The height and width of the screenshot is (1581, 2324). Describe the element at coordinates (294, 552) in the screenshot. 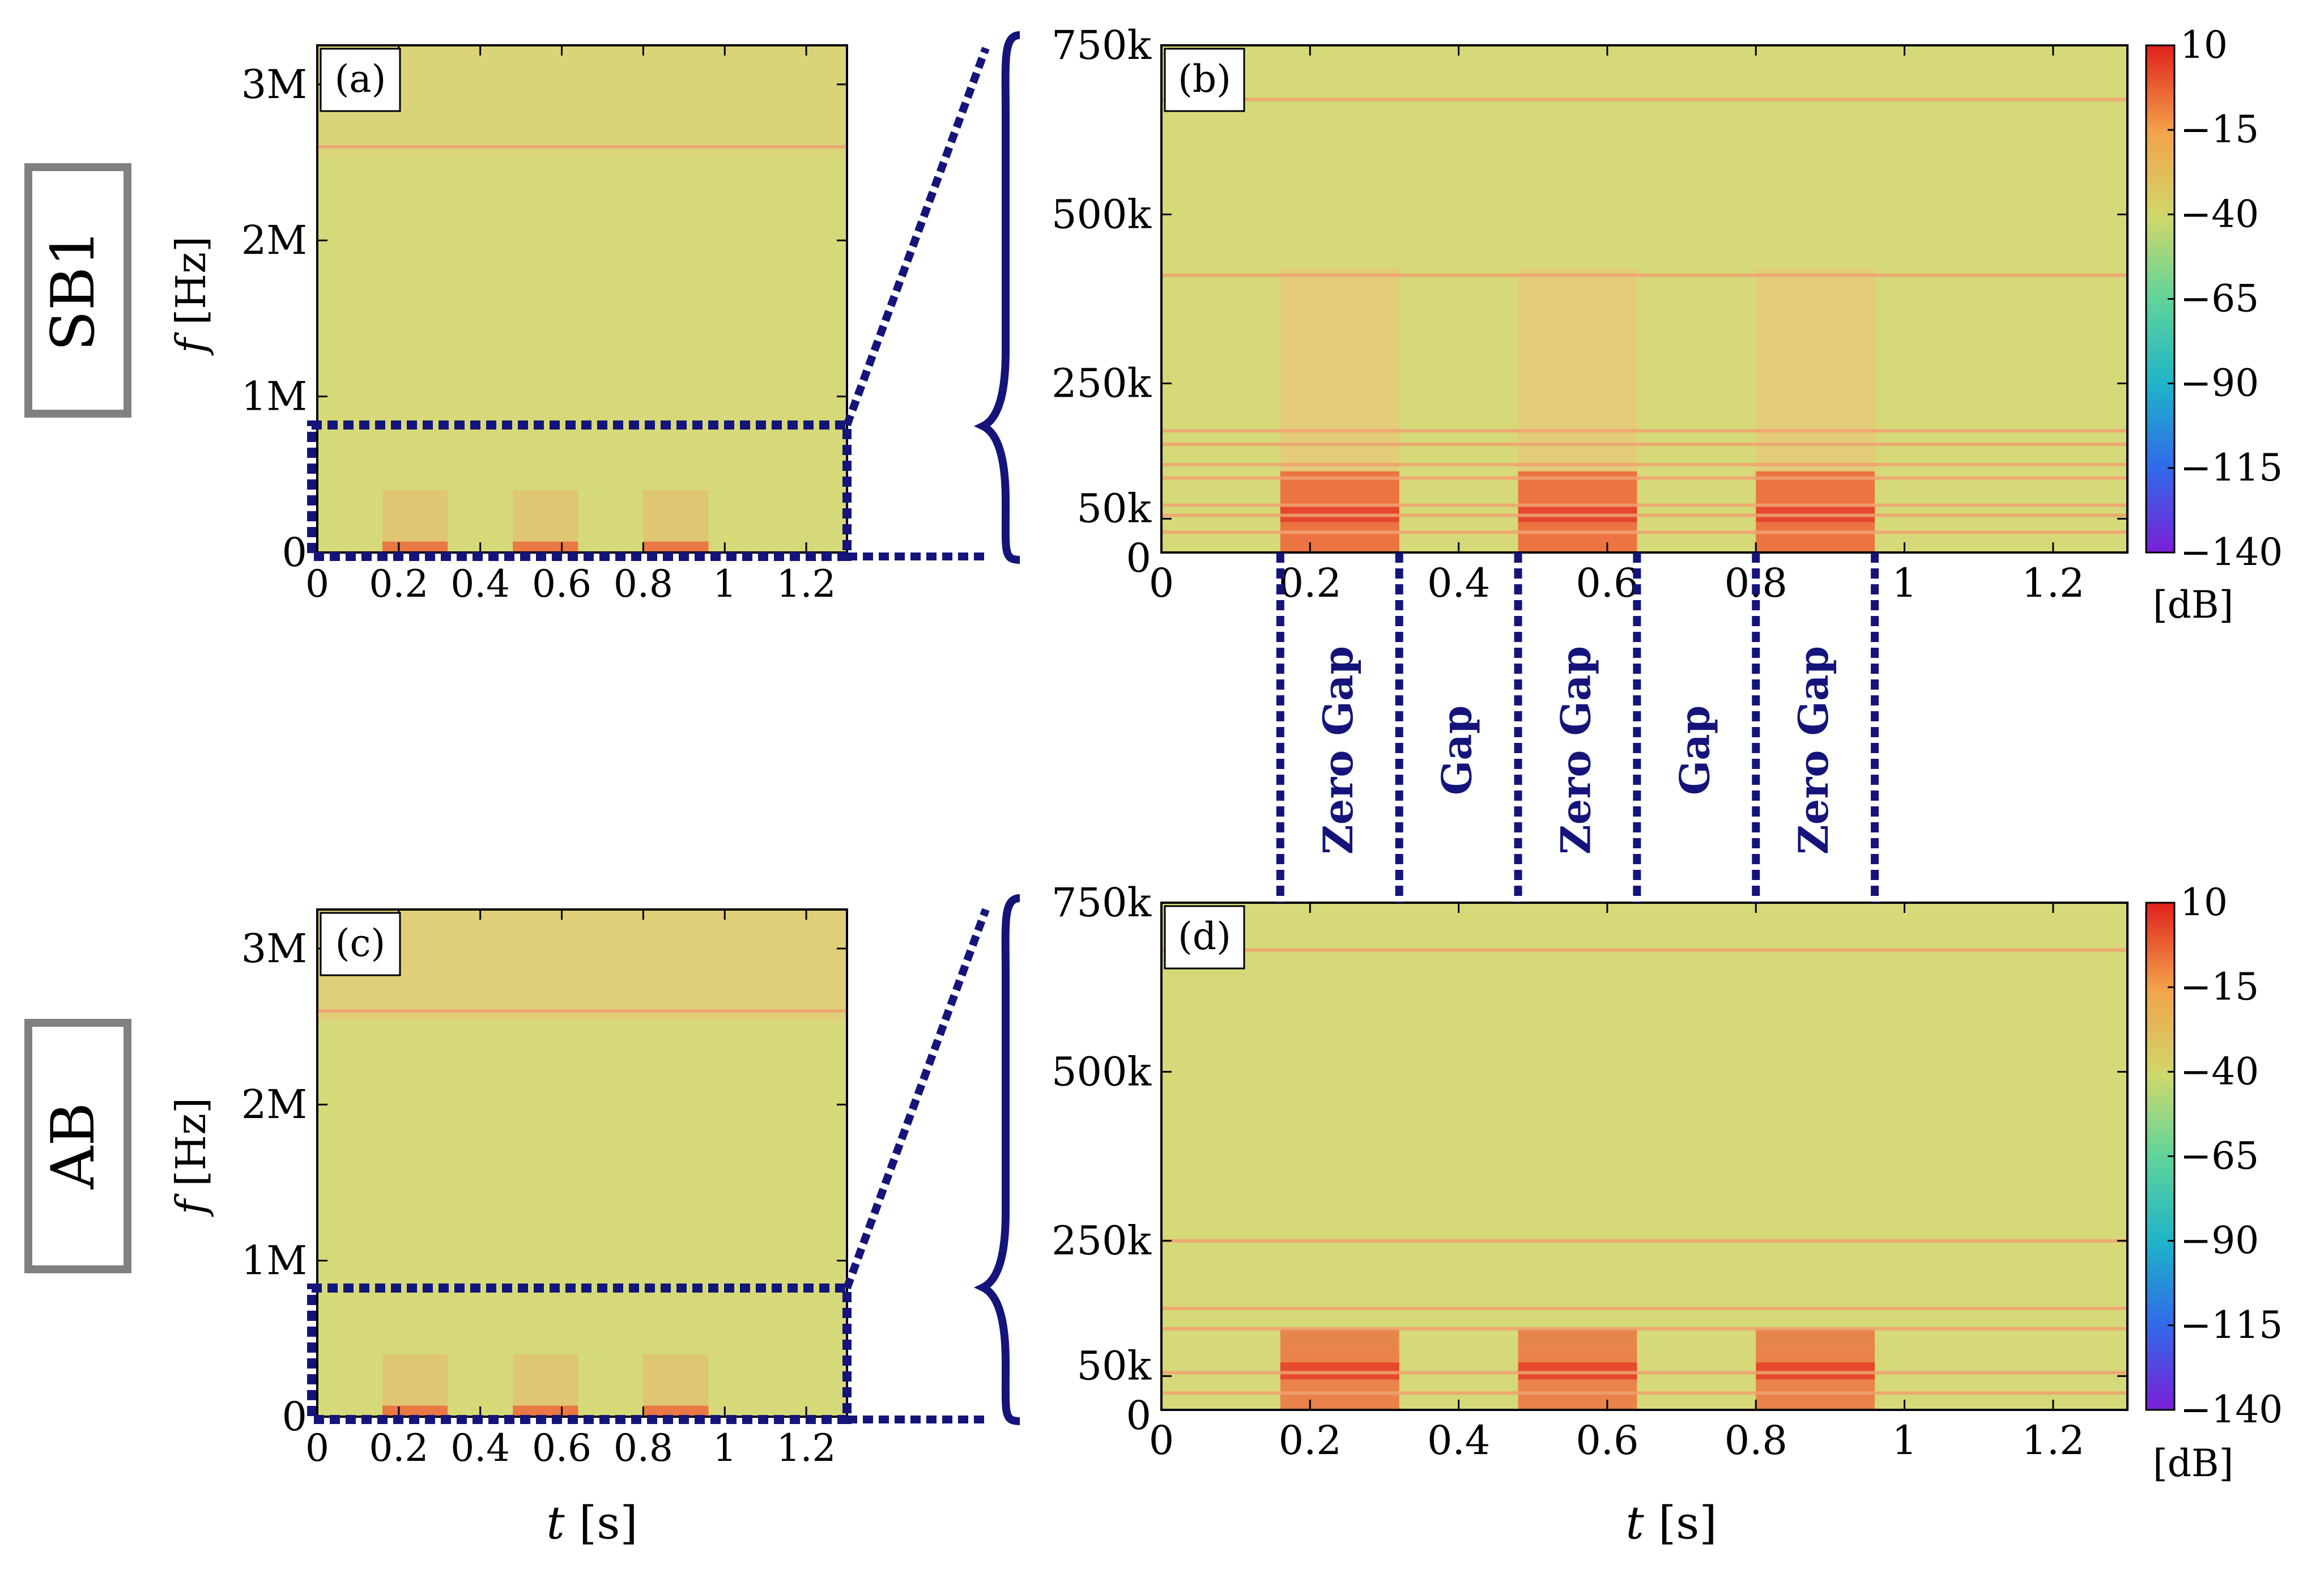

I see `ytick-label-a-0: 0` at that location.